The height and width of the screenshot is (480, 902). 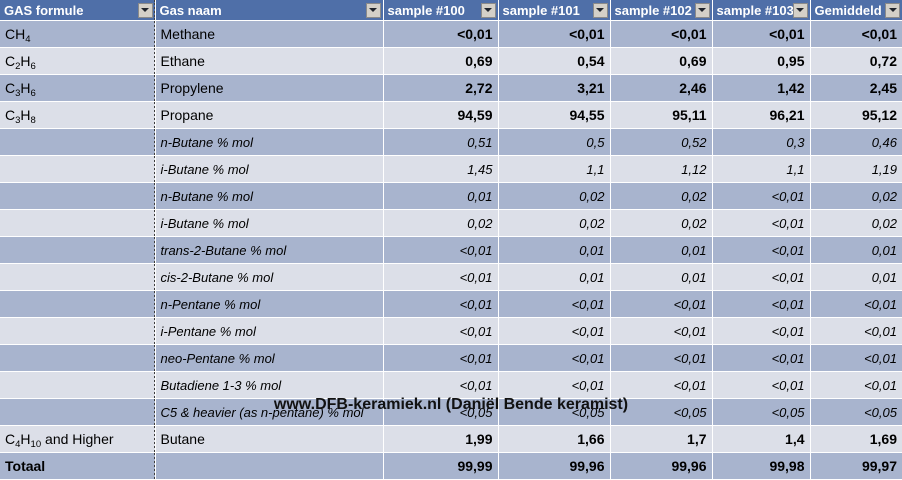 I want to click on cell-sample-101: 0,54, so click(x=554, y=61).